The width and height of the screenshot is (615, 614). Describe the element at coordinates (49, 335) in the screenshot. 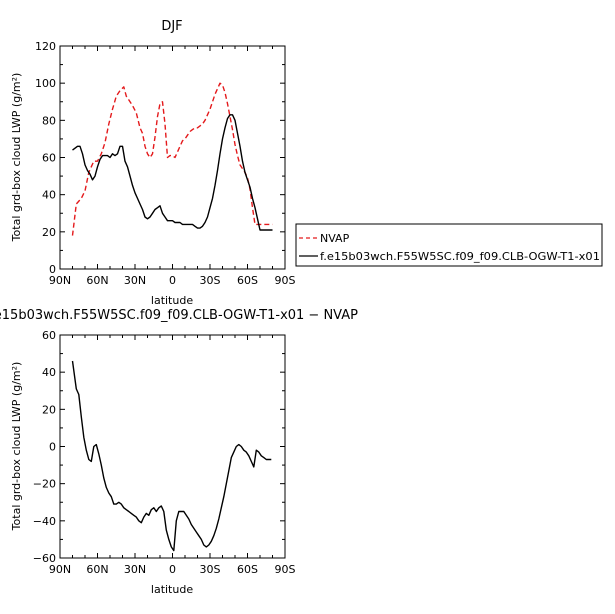

I see `bottom-y-tick-label: 60` at that location.